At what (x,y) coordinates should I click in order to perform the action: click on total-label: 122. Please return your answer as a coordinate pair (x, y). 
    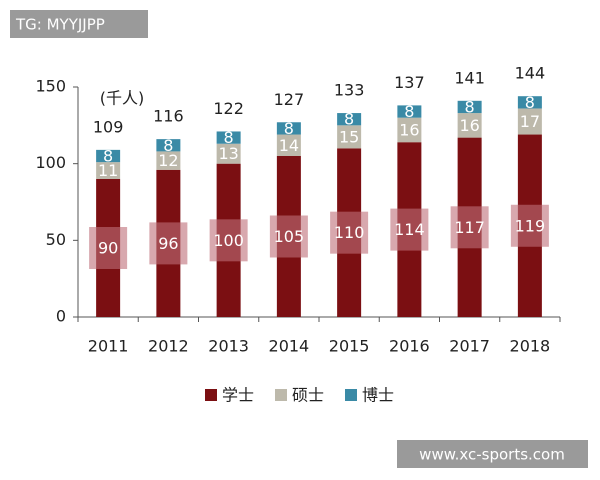
    Looking at the image, I should click on (228, 108).